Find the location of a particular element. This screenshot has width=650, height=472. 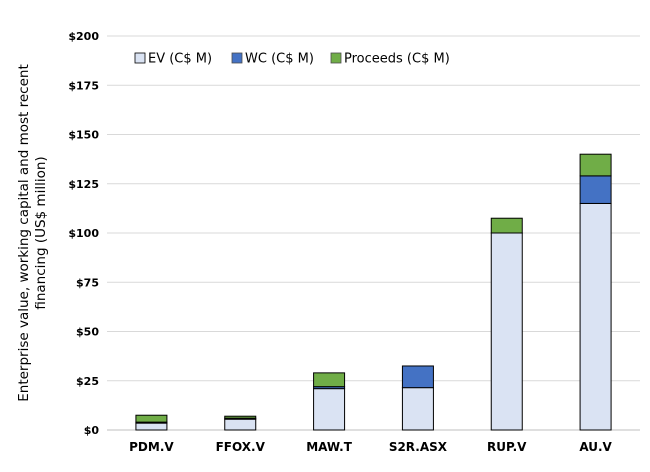

legend: EV (C$ M) WC (C$ M) Proceeds (C$ M) is located at coordinates (292, 59).